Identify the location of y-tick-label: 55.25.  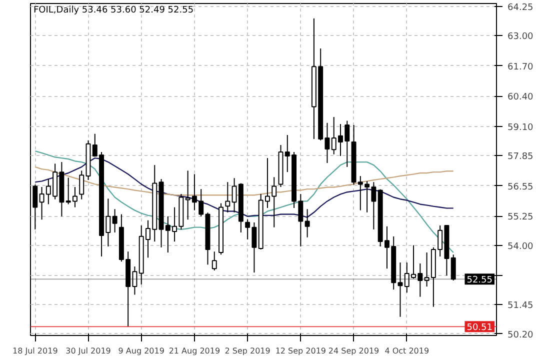
(521, 217).